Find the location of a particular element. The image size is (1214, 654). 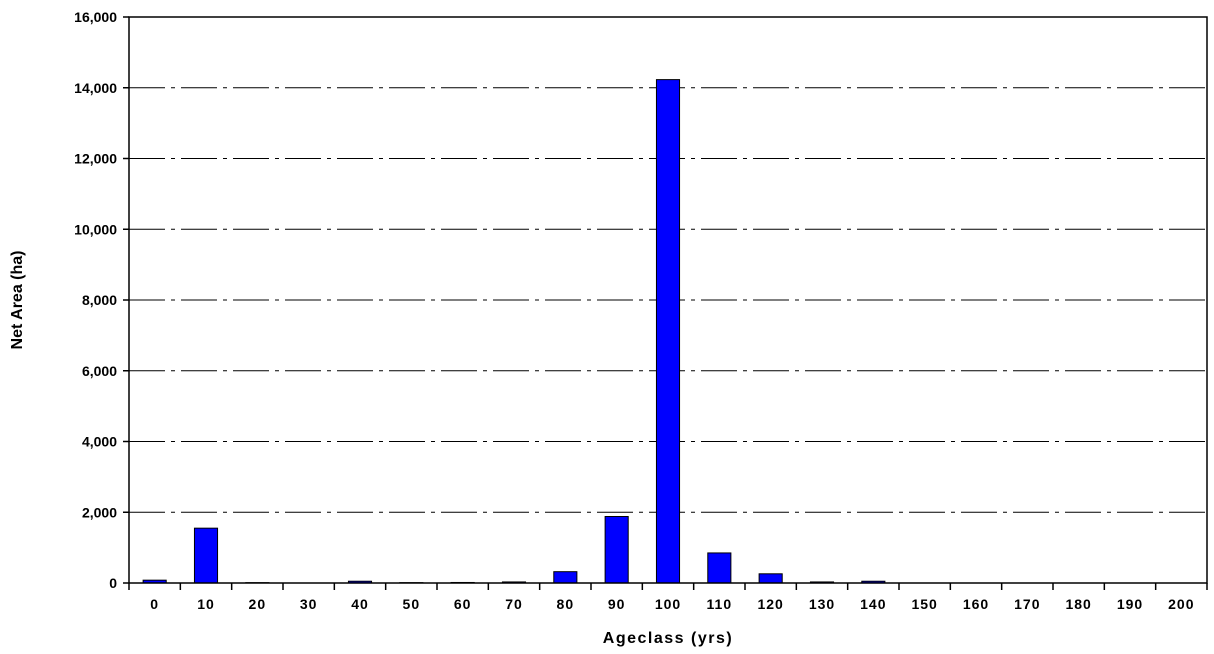

x-tick-label: 190 is located at coordinates (1130, 604).